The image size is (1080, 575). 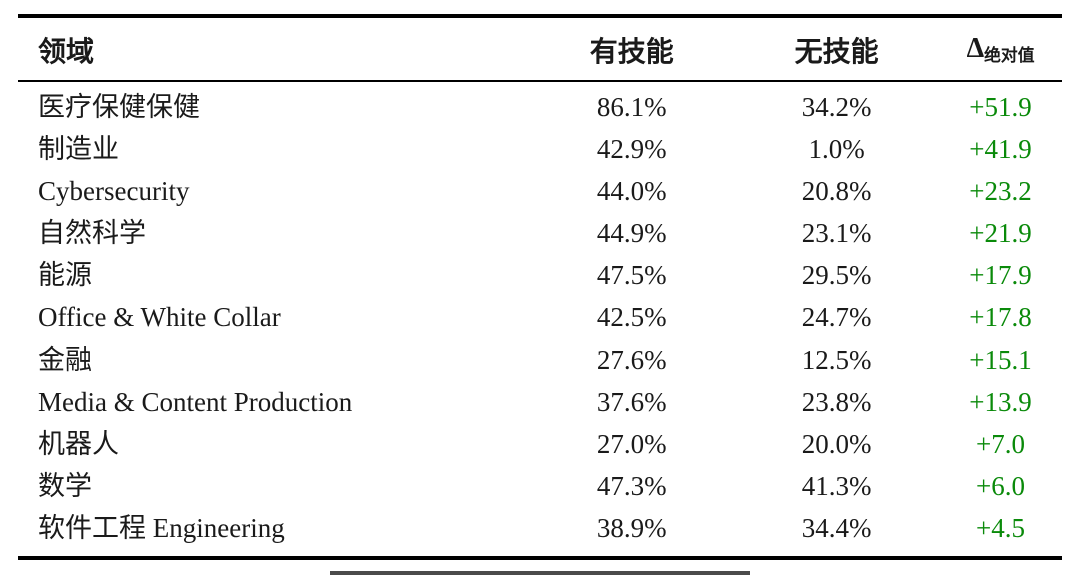 I want to click on cell-domain: 能源, so click(x=65, y=275).